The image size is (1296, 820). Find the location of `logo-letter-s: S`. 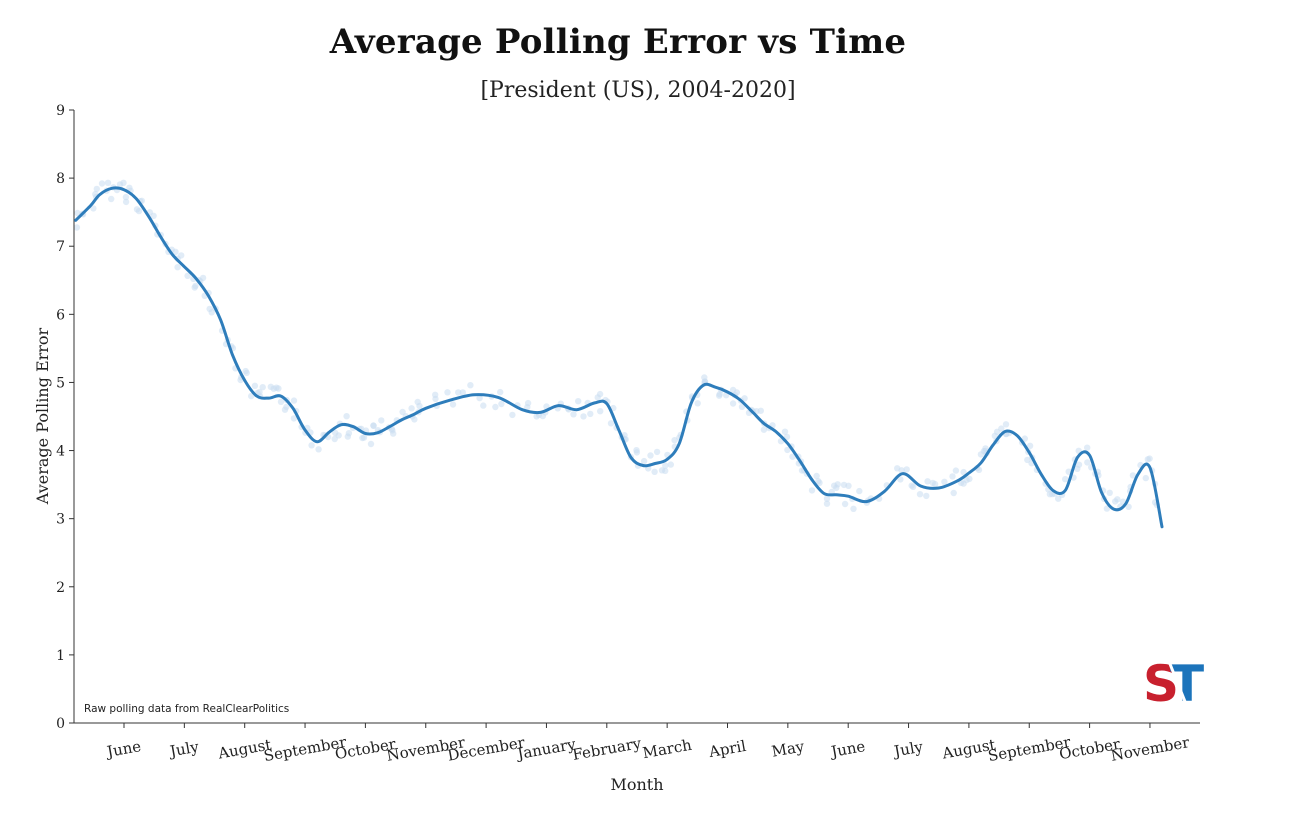

logo-letter-s: S is located at coordinates (1161, 684).